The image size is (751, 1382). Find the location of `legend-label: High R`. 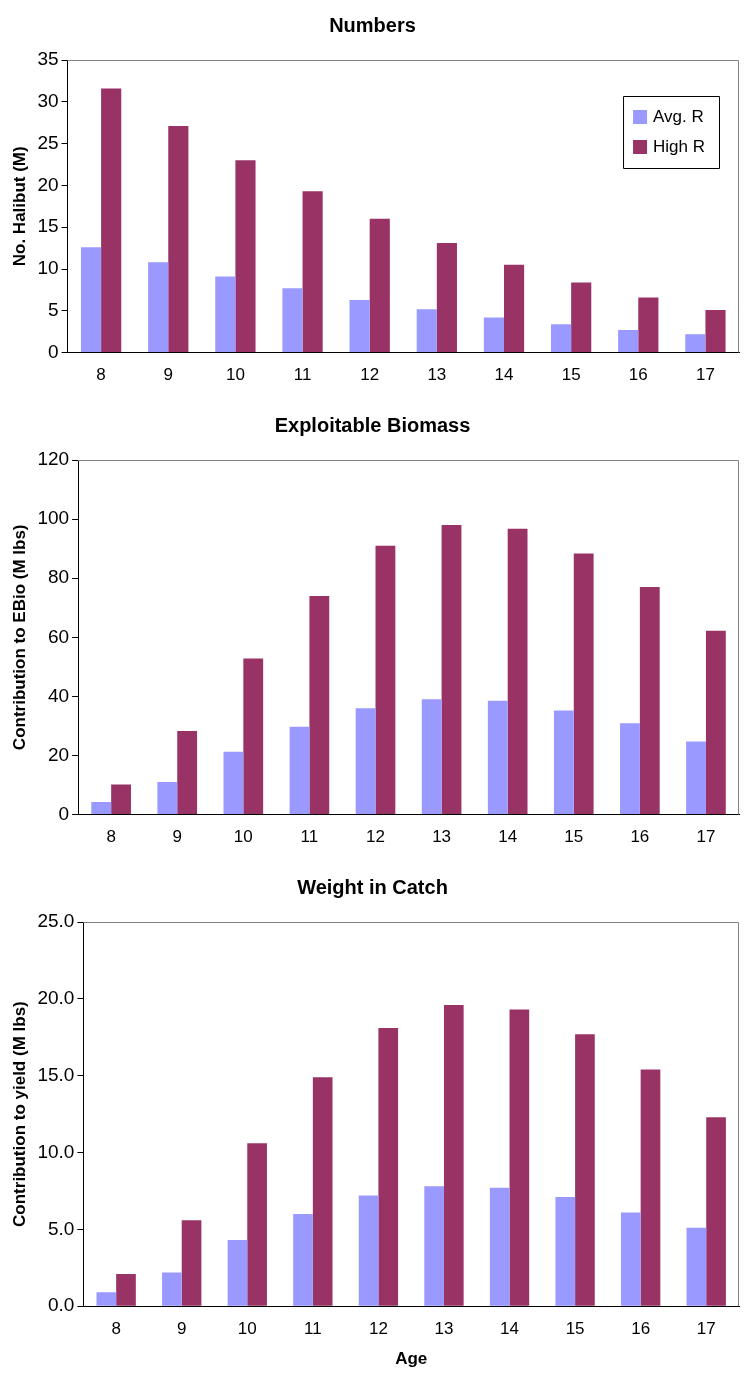

legend-label: High R is located at coordinates (679, 146).